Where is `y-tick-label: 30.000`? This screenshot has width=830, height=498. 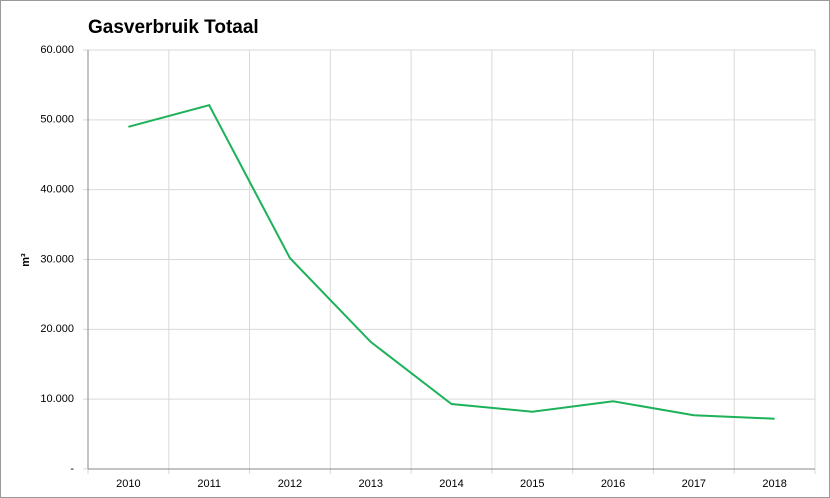
y-tick-label: 30.000 is located at coordinates (57, 259).